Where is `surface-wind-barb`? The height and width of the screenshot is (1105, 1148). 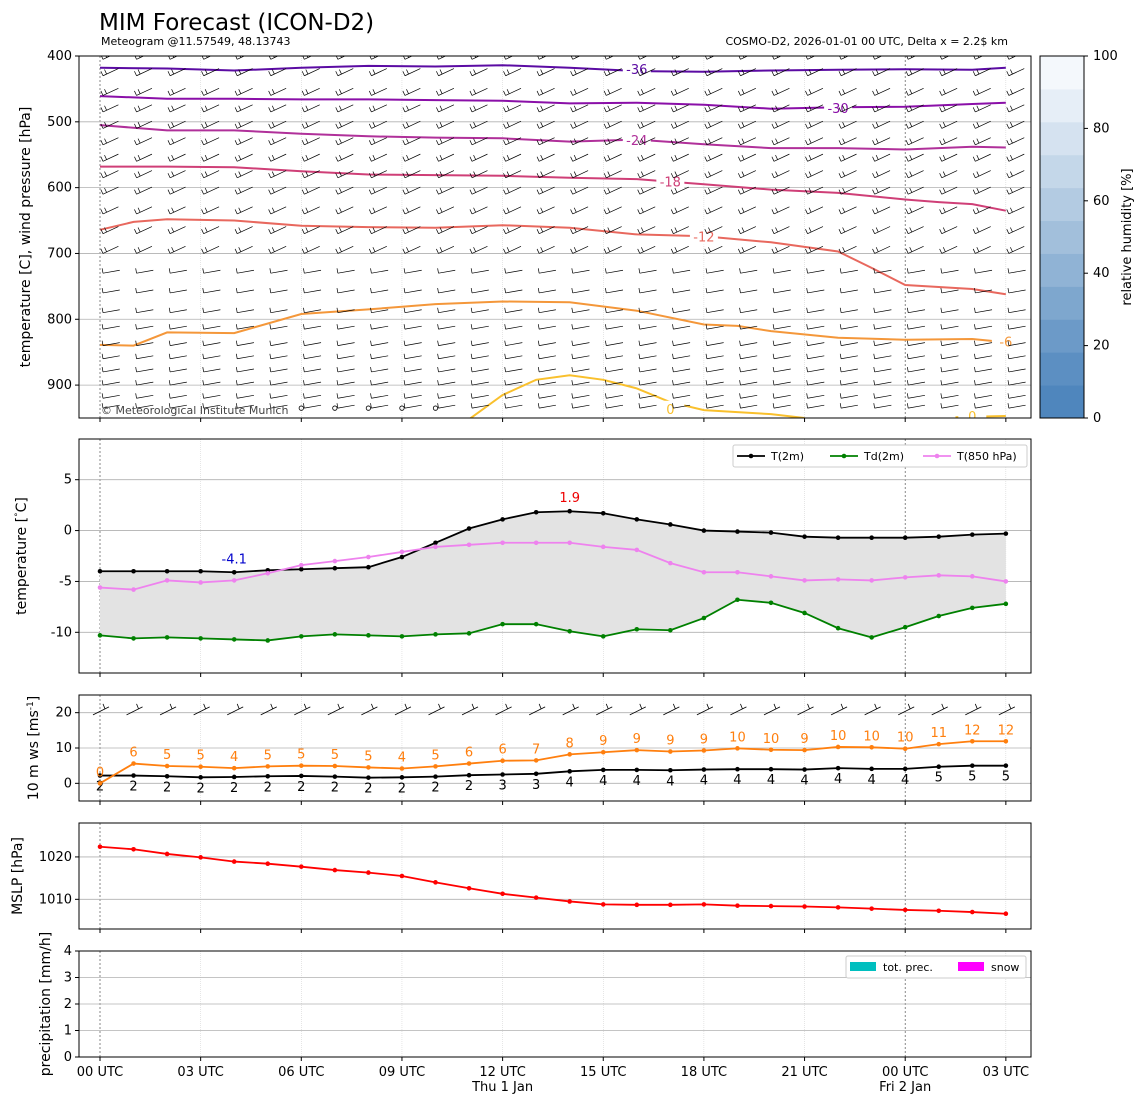
surface-wind-barb is located at coordinates (973, 711).